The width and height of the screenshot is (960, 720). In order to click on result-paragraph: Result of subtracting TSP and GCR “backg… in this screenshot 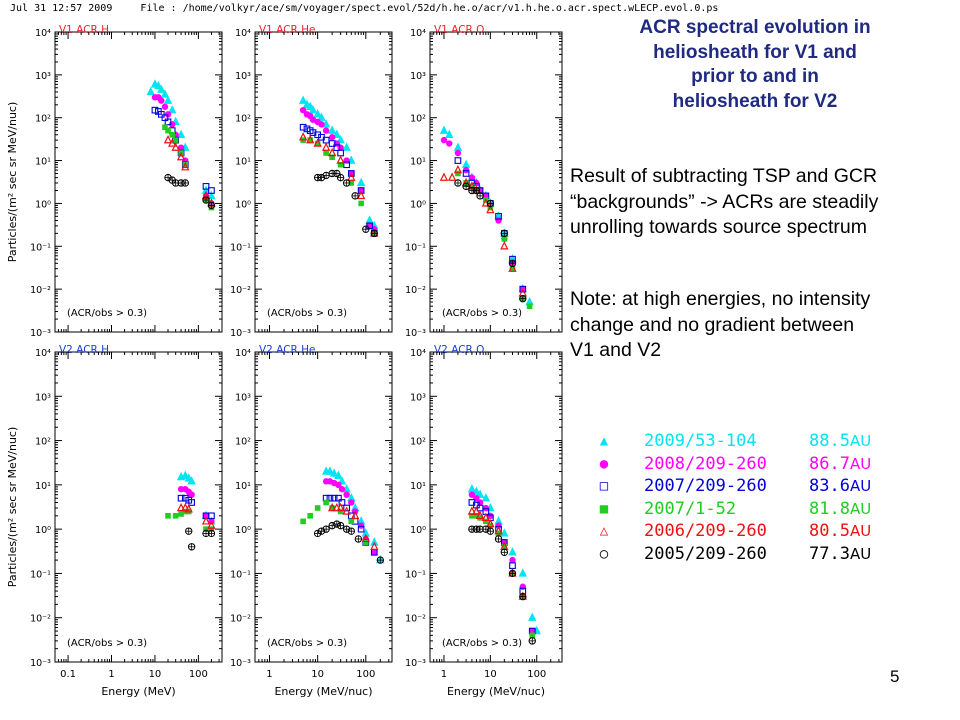, I will do `click(762, 202)`.